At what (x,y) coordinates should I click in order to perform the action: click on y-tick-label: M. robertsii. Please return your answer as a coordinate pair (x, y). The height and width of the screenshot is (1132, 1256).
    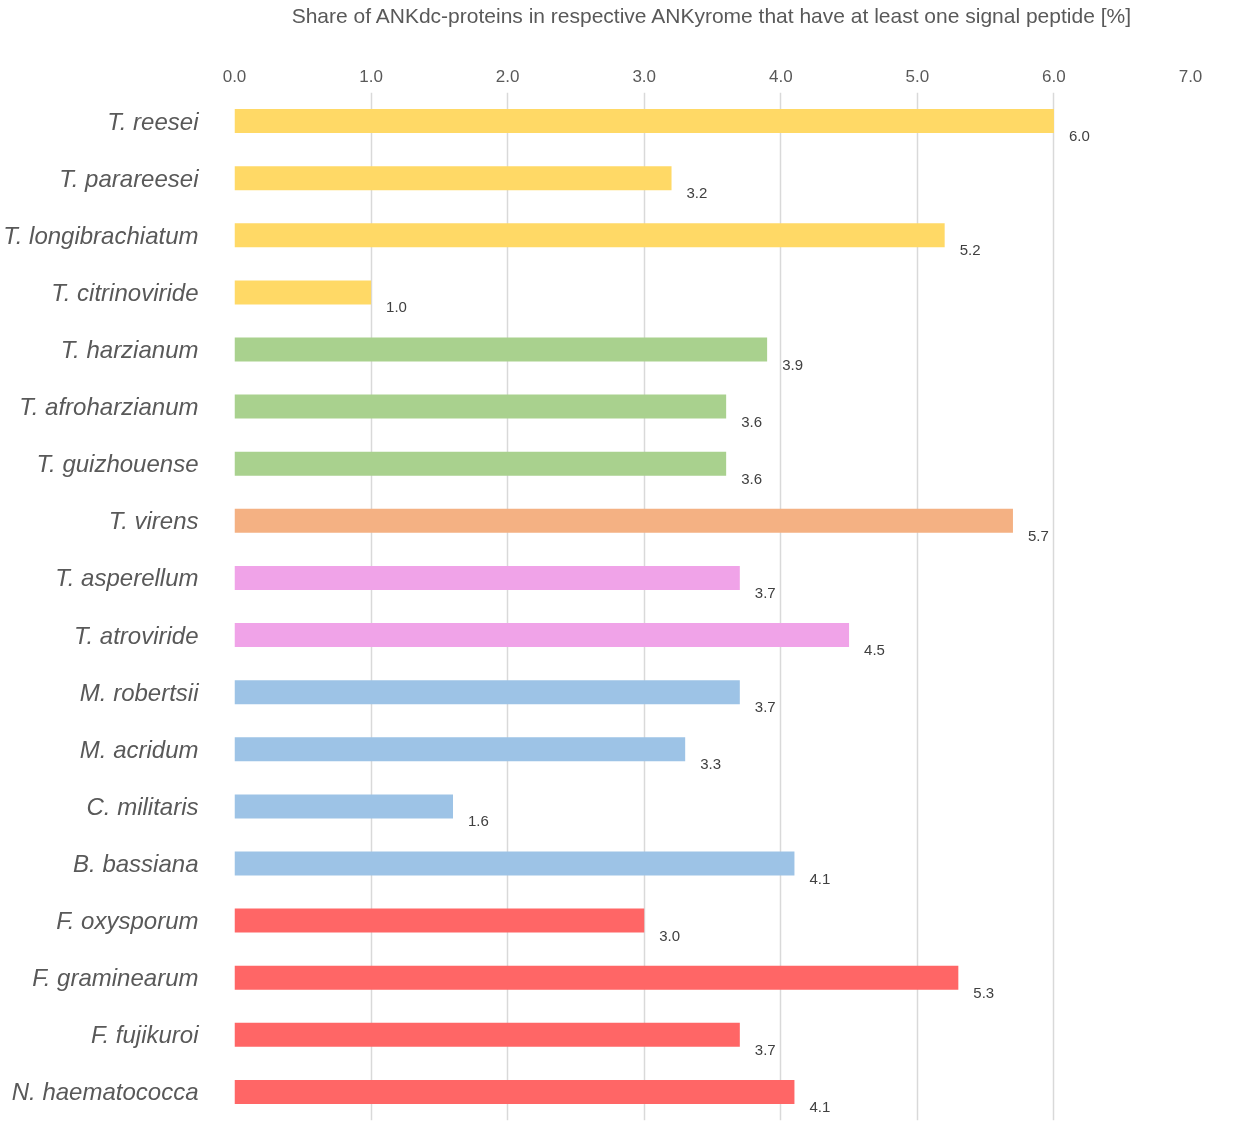
    Looking at the image, I should click on (139, 692).